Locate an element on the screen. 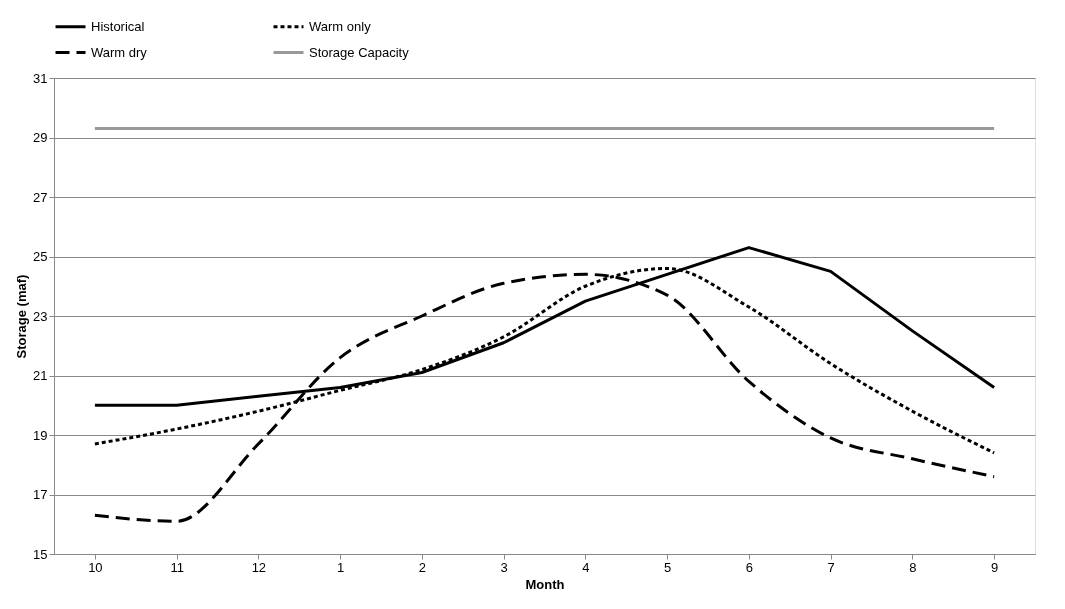  x-tick-label: 9 is located at coordinates (995, 567).